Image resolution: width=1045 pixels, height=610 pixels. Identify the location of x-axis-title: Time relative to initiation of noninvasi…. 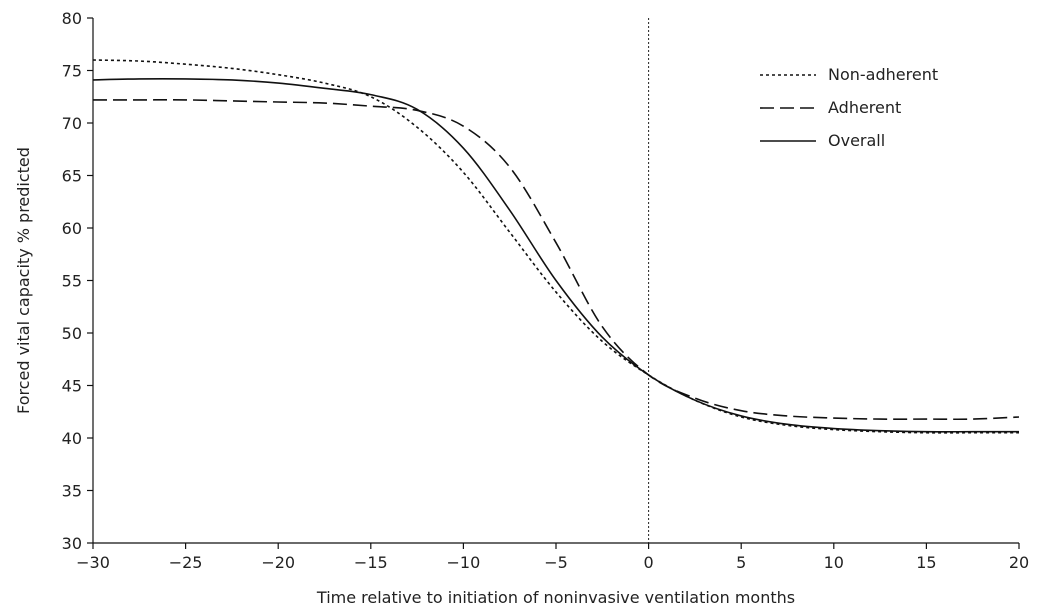
(555, 597).